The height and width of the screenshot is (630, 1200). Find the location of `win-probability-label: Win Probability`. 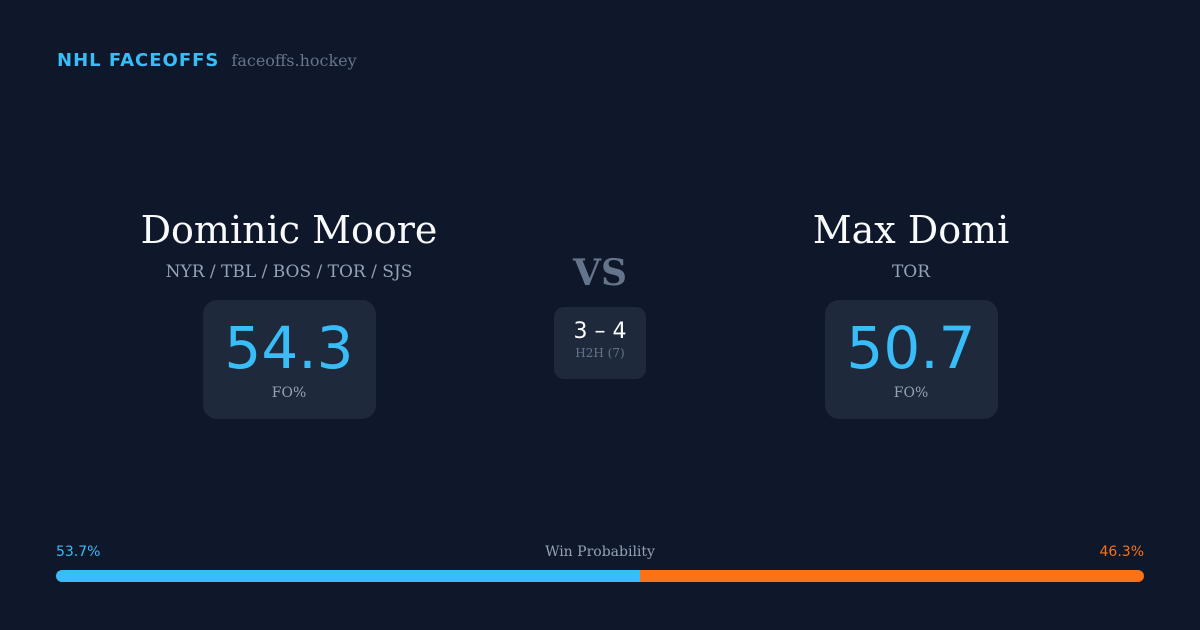

win-probability-label: Win Probability is located at coordinates (600, 552).